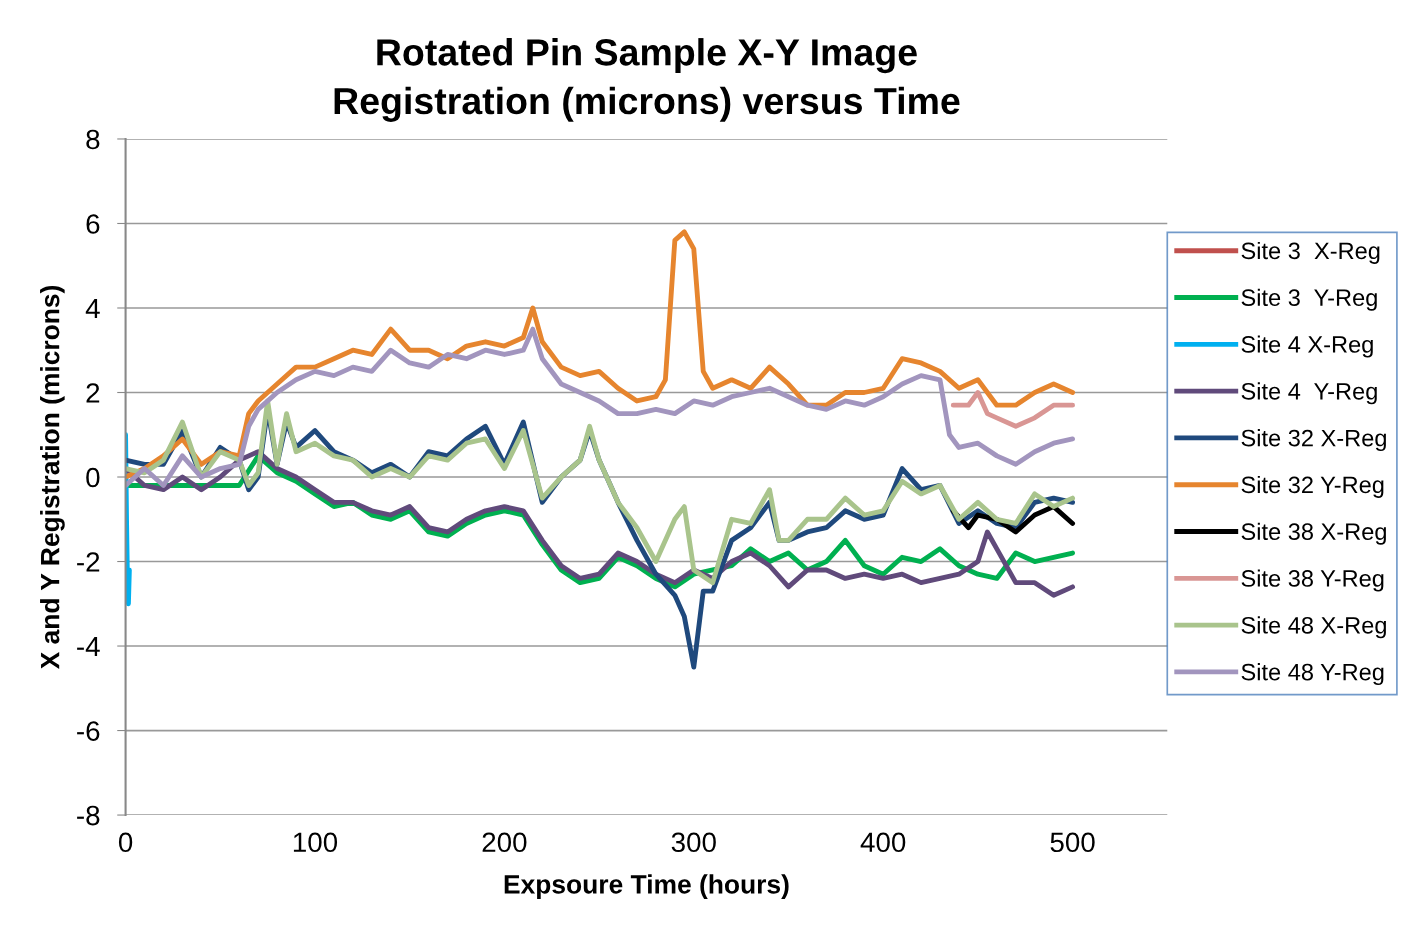  What do you see at coordinates (646, 886) in the screenshot?
I see `x-axis-title: Expsoure Time (hours)` at bounding box center [646, 886].